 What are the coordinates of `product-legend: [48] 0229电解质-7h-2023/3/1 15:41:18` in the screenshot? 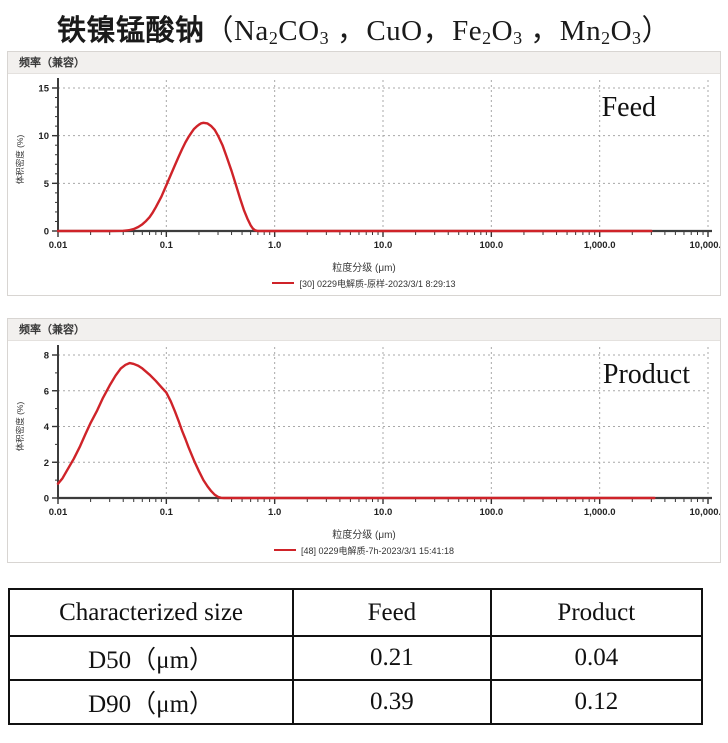 It's located at (364, 550).